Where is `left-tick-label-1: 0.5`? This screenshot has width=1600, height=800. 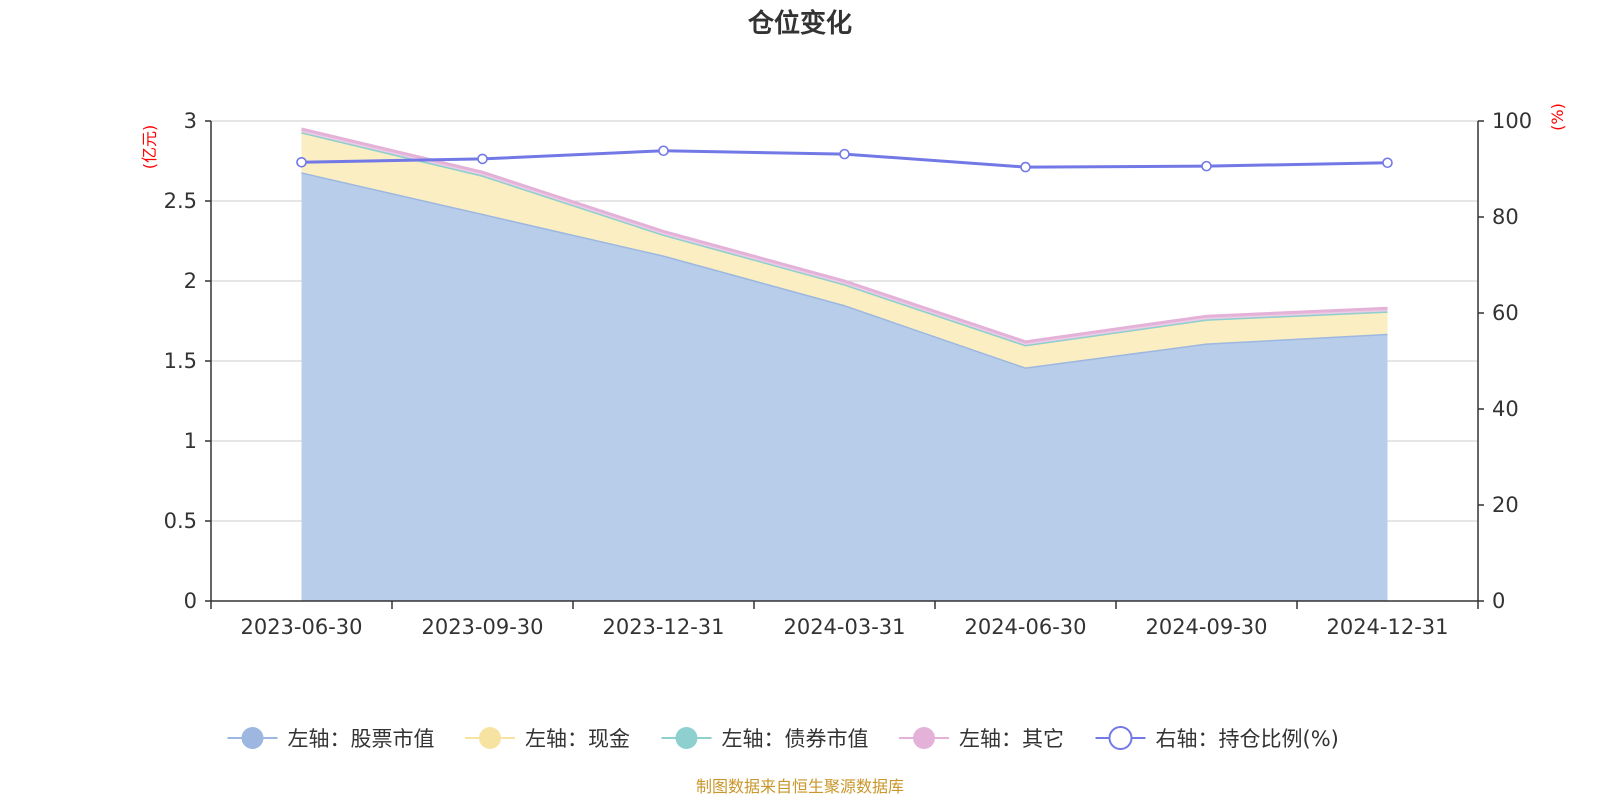 left-tick-label-1: 0.5 is located at coordinates (180, 521).